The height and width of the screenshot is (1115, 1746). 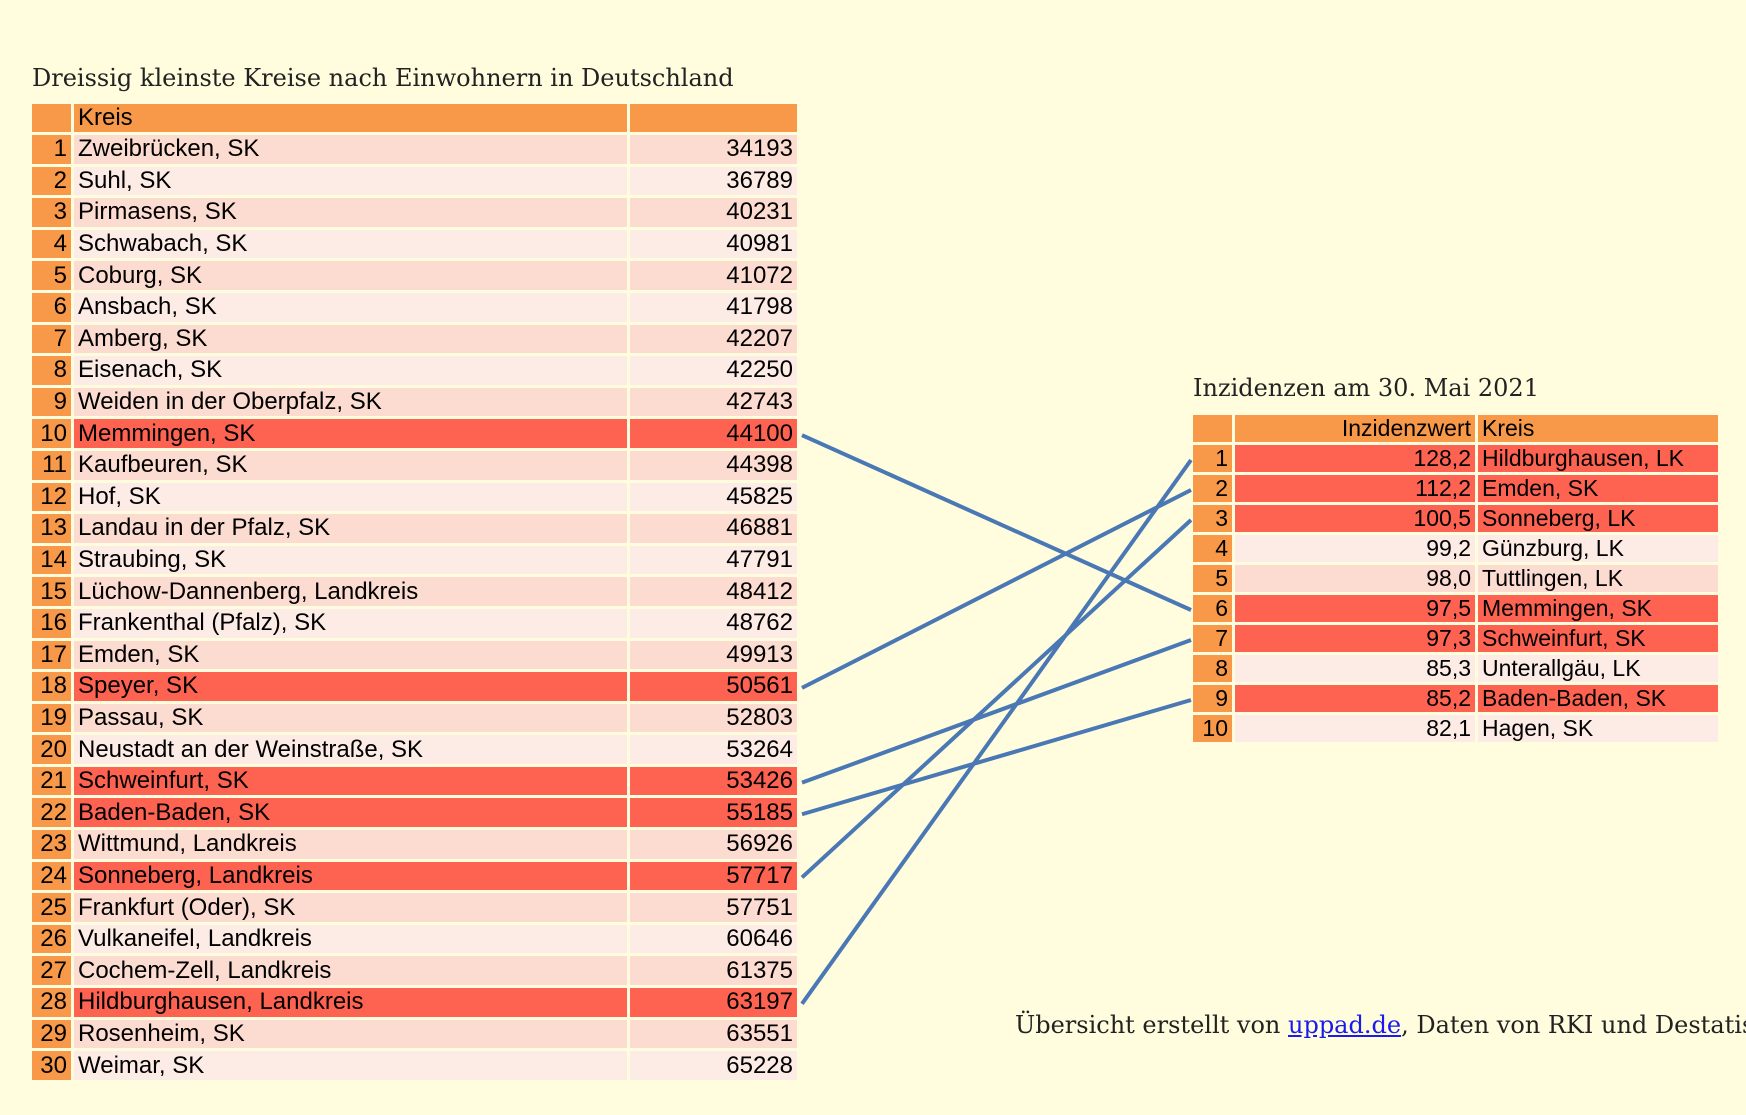 I want to click on table-row: 22 Baden-Baden, SK 55185, so click(x=416, y=814).